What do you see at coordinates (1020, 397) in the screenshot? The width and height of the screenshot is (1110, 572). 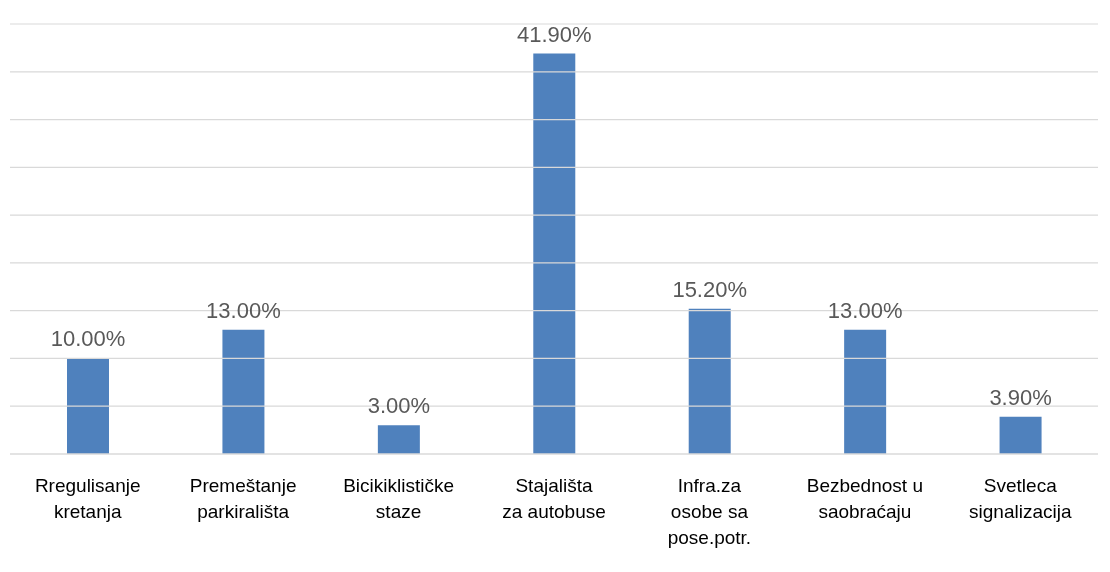 I see `data-label: 3.90%` at bounding box center [1020, 397].